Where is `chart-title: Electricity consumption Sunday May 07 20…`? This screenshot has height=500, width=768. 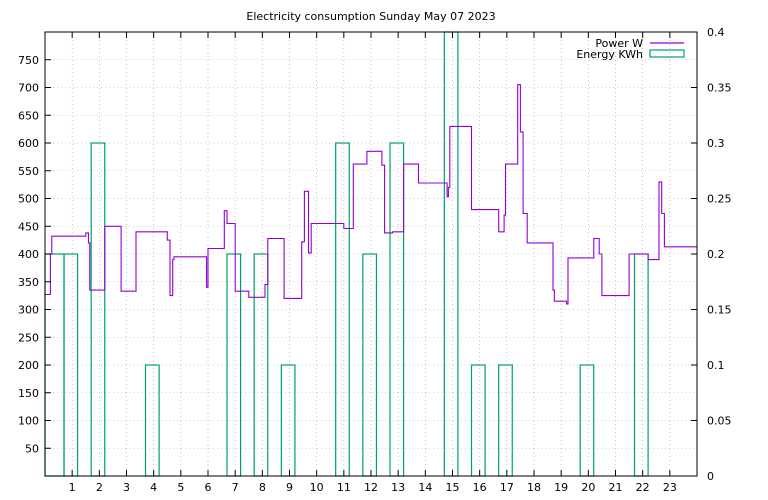
chart-title: Electricity consumption Sunday May 07 20… is located at coordinates (370, 16).